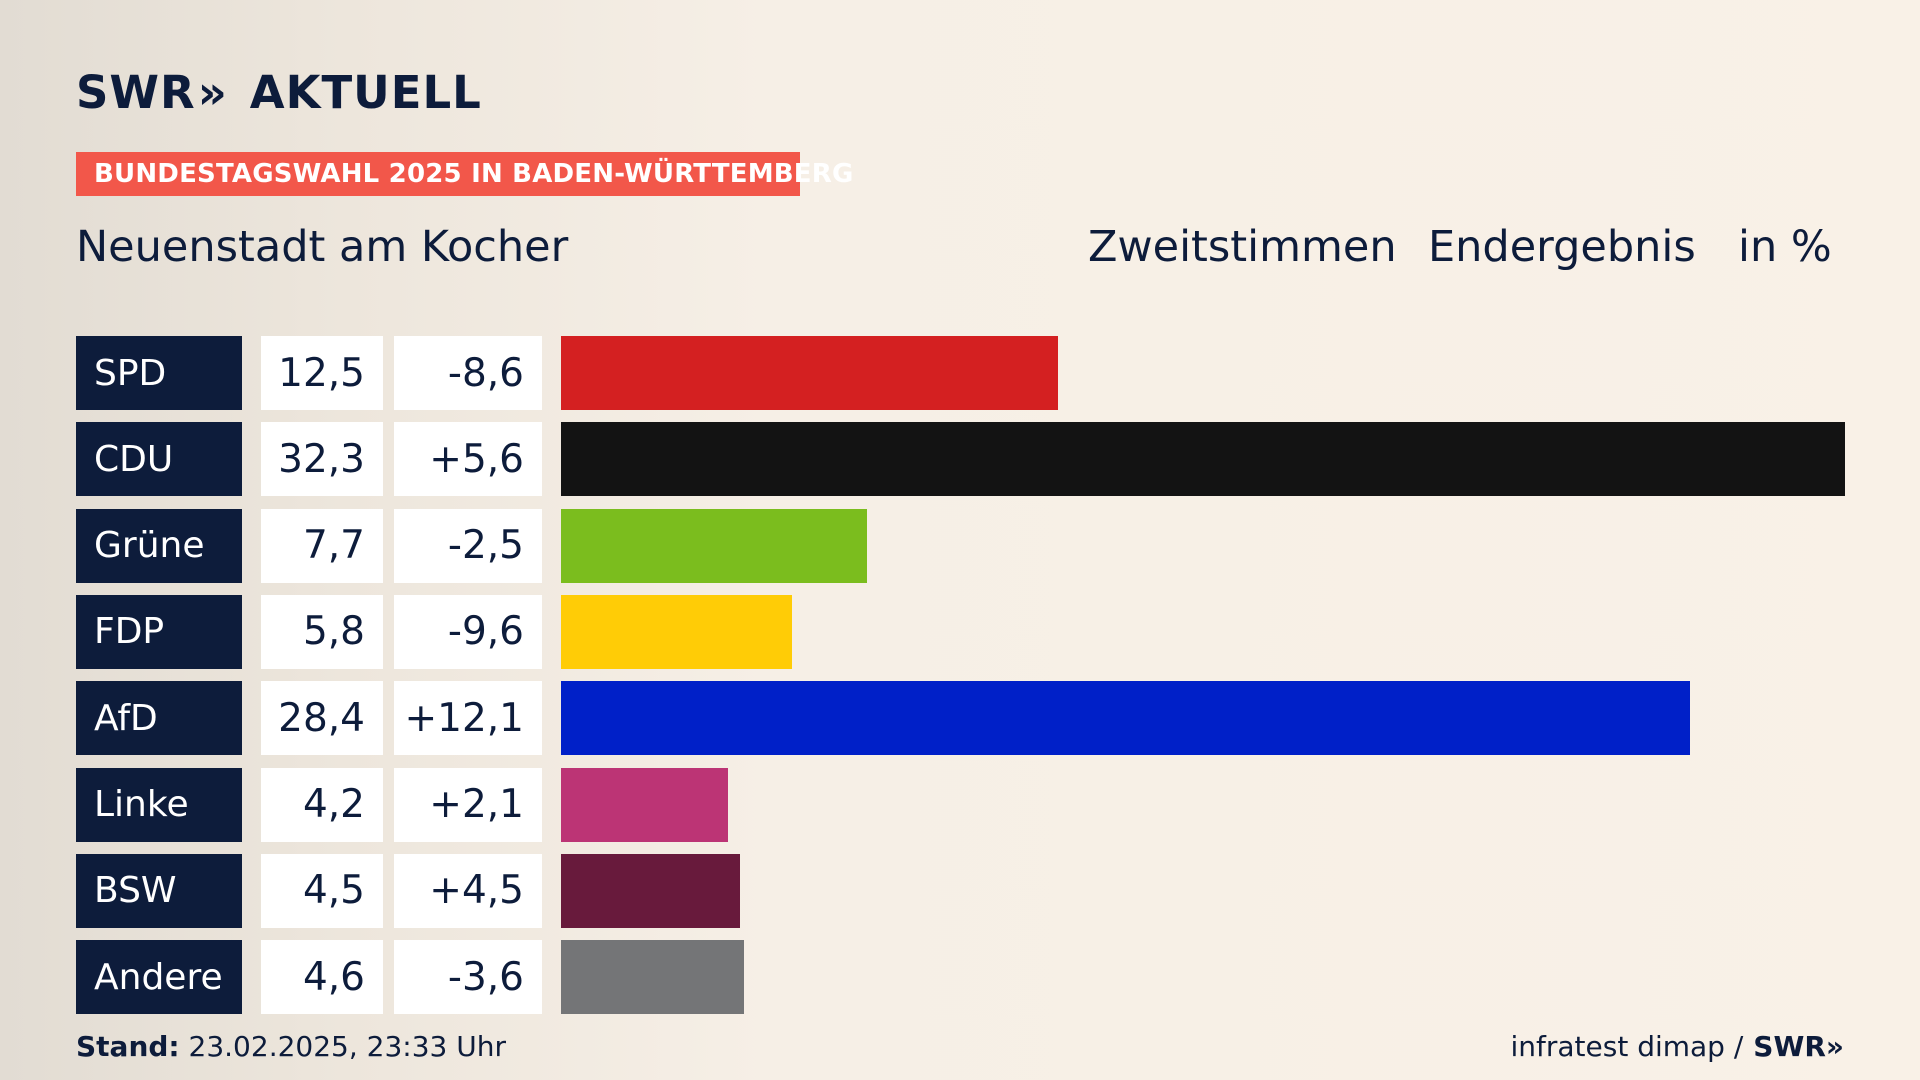 This screenshot has width=1920, height=1080. What do you see at coordinates (322, 977) in the screenshot?
I see `vote-share-label: 4,6` at bounding box center [322, 977].